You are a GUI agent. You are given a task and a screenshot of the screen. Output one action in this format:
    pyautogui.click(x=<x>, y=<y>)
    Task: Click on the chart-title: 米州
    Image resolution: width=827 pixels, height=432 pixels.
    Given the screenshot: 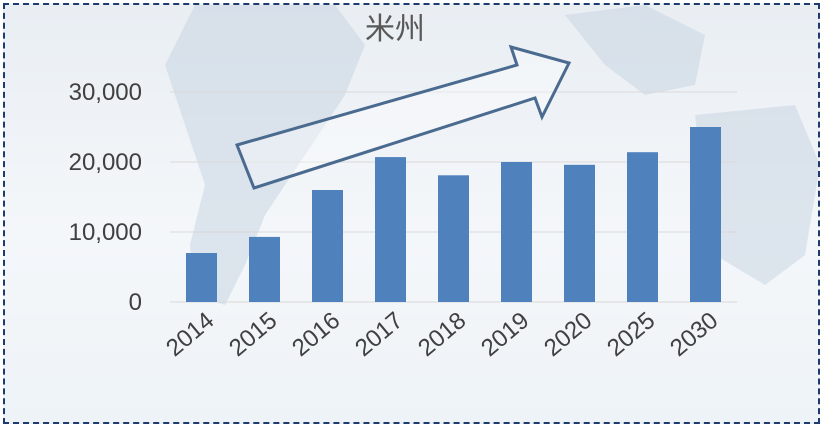 What is the action you would take?
    pyautogui.click(x=395, y=29)
    